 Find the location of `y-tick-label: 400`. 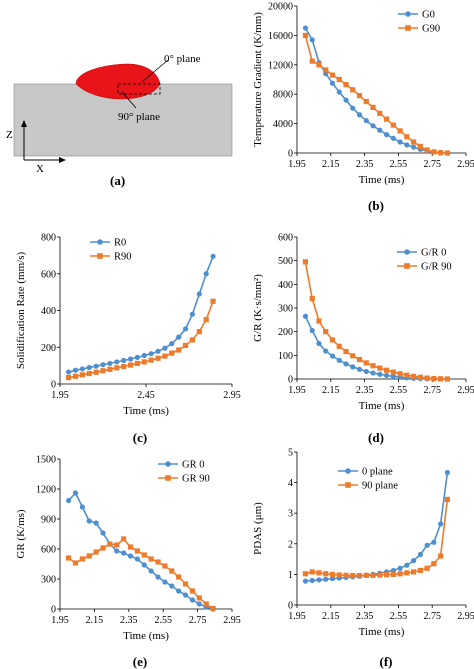

y-tick-label: 400 is located at coordinates (285, 285).